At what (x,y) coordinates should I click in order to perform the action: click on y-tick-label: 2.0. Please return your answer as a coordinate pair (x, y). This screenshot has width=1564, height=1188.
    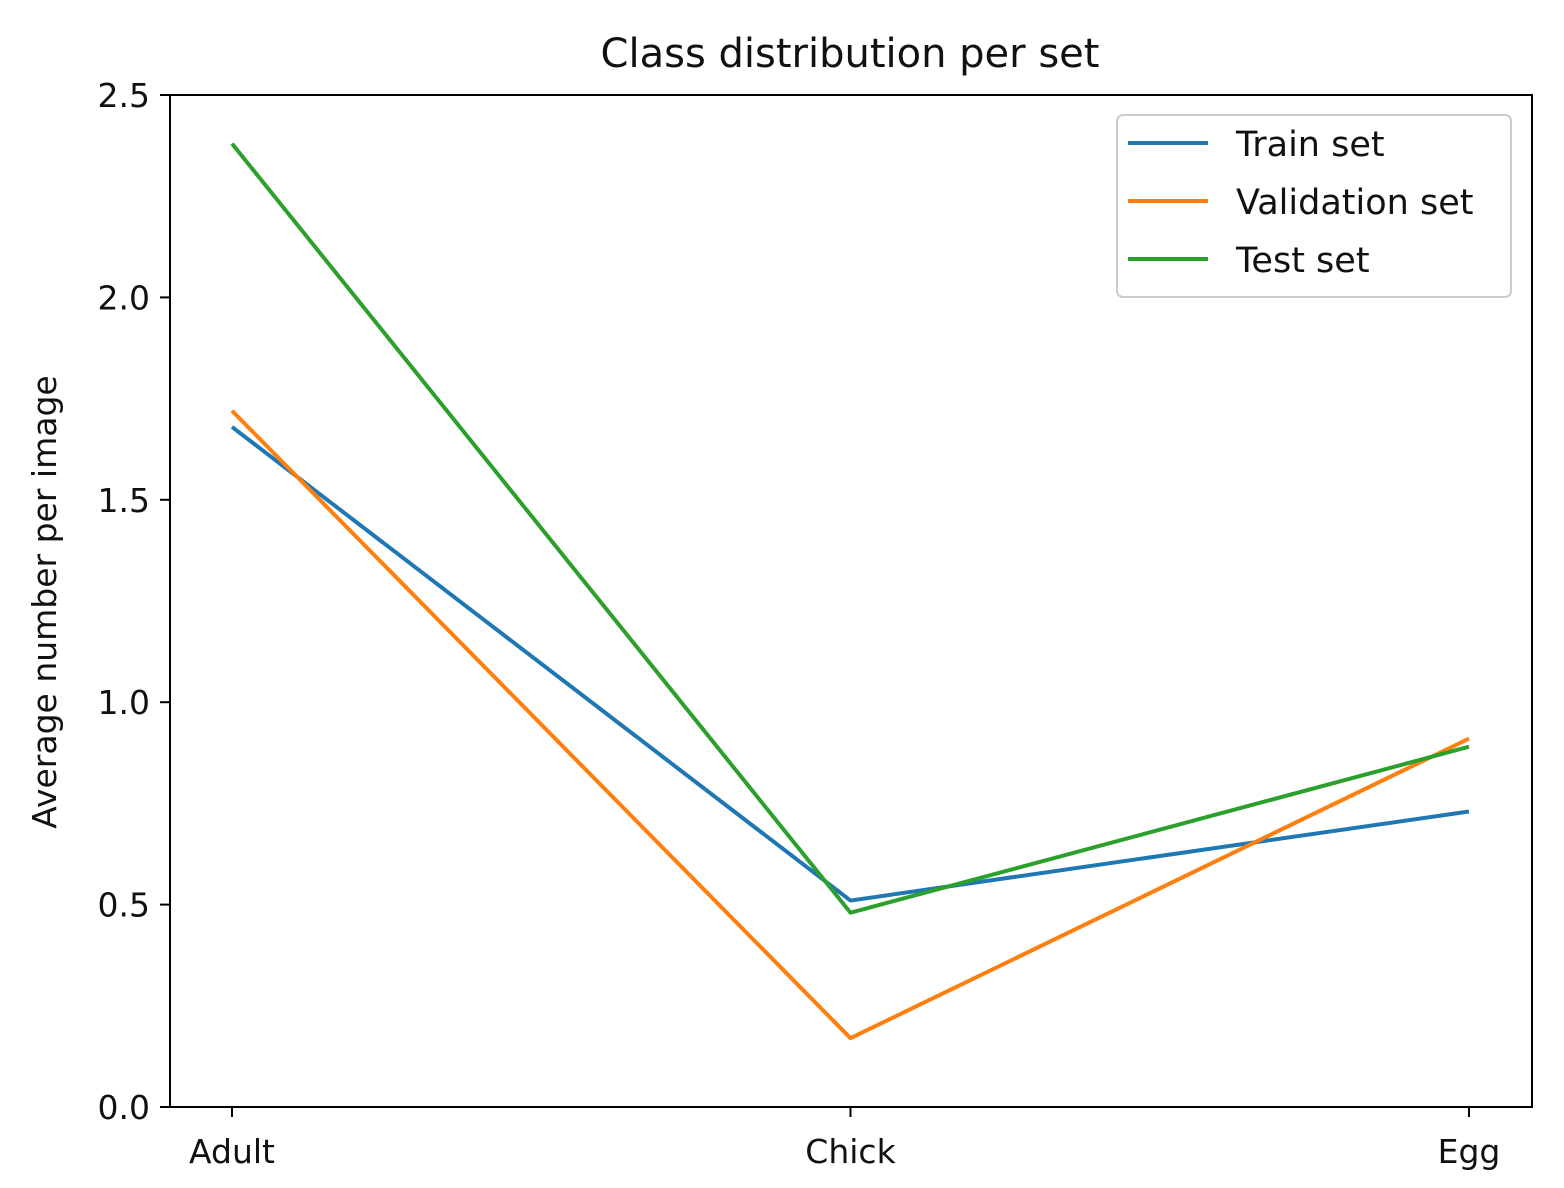
    Looking at the image, I should click on (124, 297).